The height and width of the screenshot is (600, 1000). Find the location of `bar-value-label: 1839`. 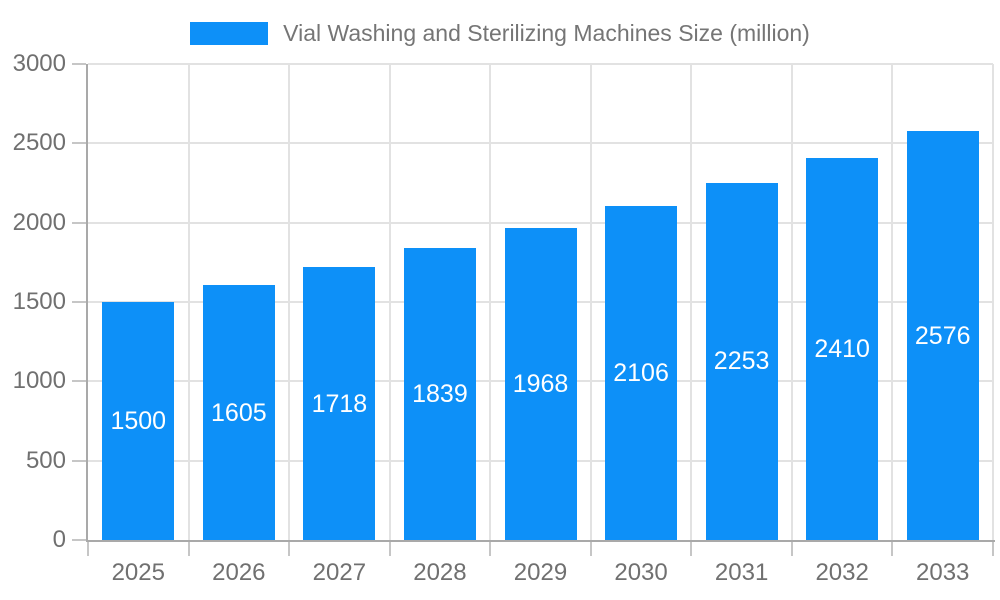

bar-value-label: 1839 is located at coordinates (440, 394).